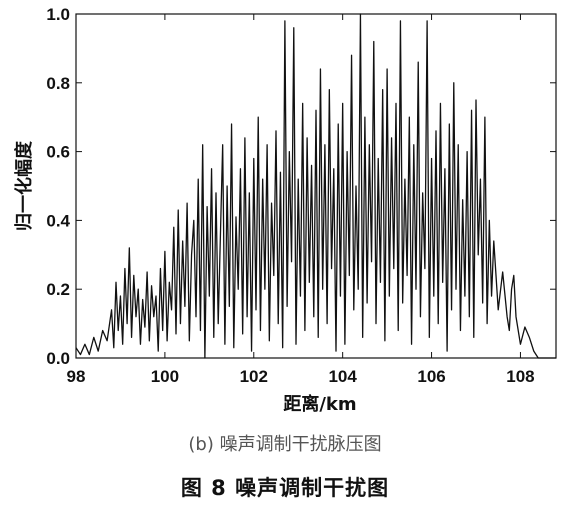 Image resolution: width=570 pixels, height=509 pixels. Describe the element at coordinates (319, 404) in the screenshot. I see `x-axis-label: 距离/km` at that location.